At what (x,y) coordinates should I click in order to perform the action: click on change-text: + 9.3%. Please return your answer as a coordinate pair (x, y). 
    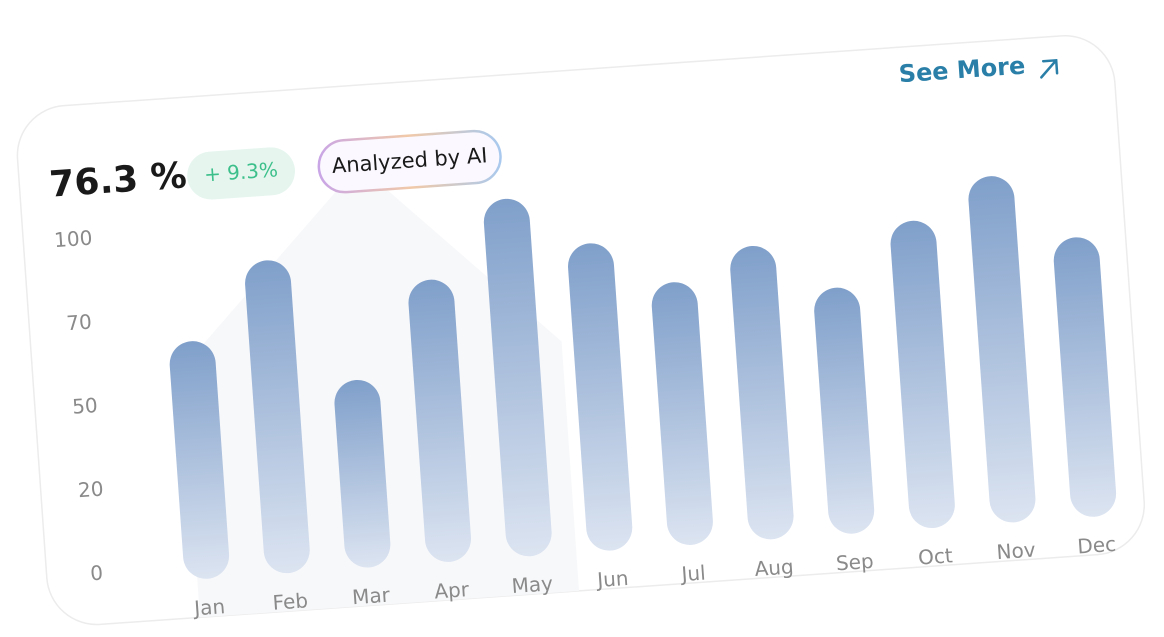
    Looking at the image, I should click on (240, 171).